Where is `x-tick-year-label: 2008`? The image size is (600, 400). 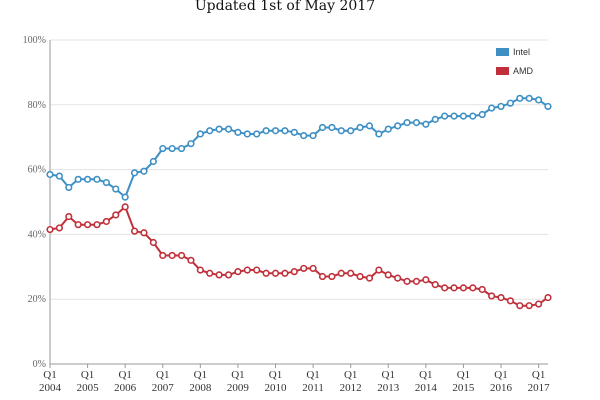 x-tick-year-label: 2008 is located at coordinates (200, 388).